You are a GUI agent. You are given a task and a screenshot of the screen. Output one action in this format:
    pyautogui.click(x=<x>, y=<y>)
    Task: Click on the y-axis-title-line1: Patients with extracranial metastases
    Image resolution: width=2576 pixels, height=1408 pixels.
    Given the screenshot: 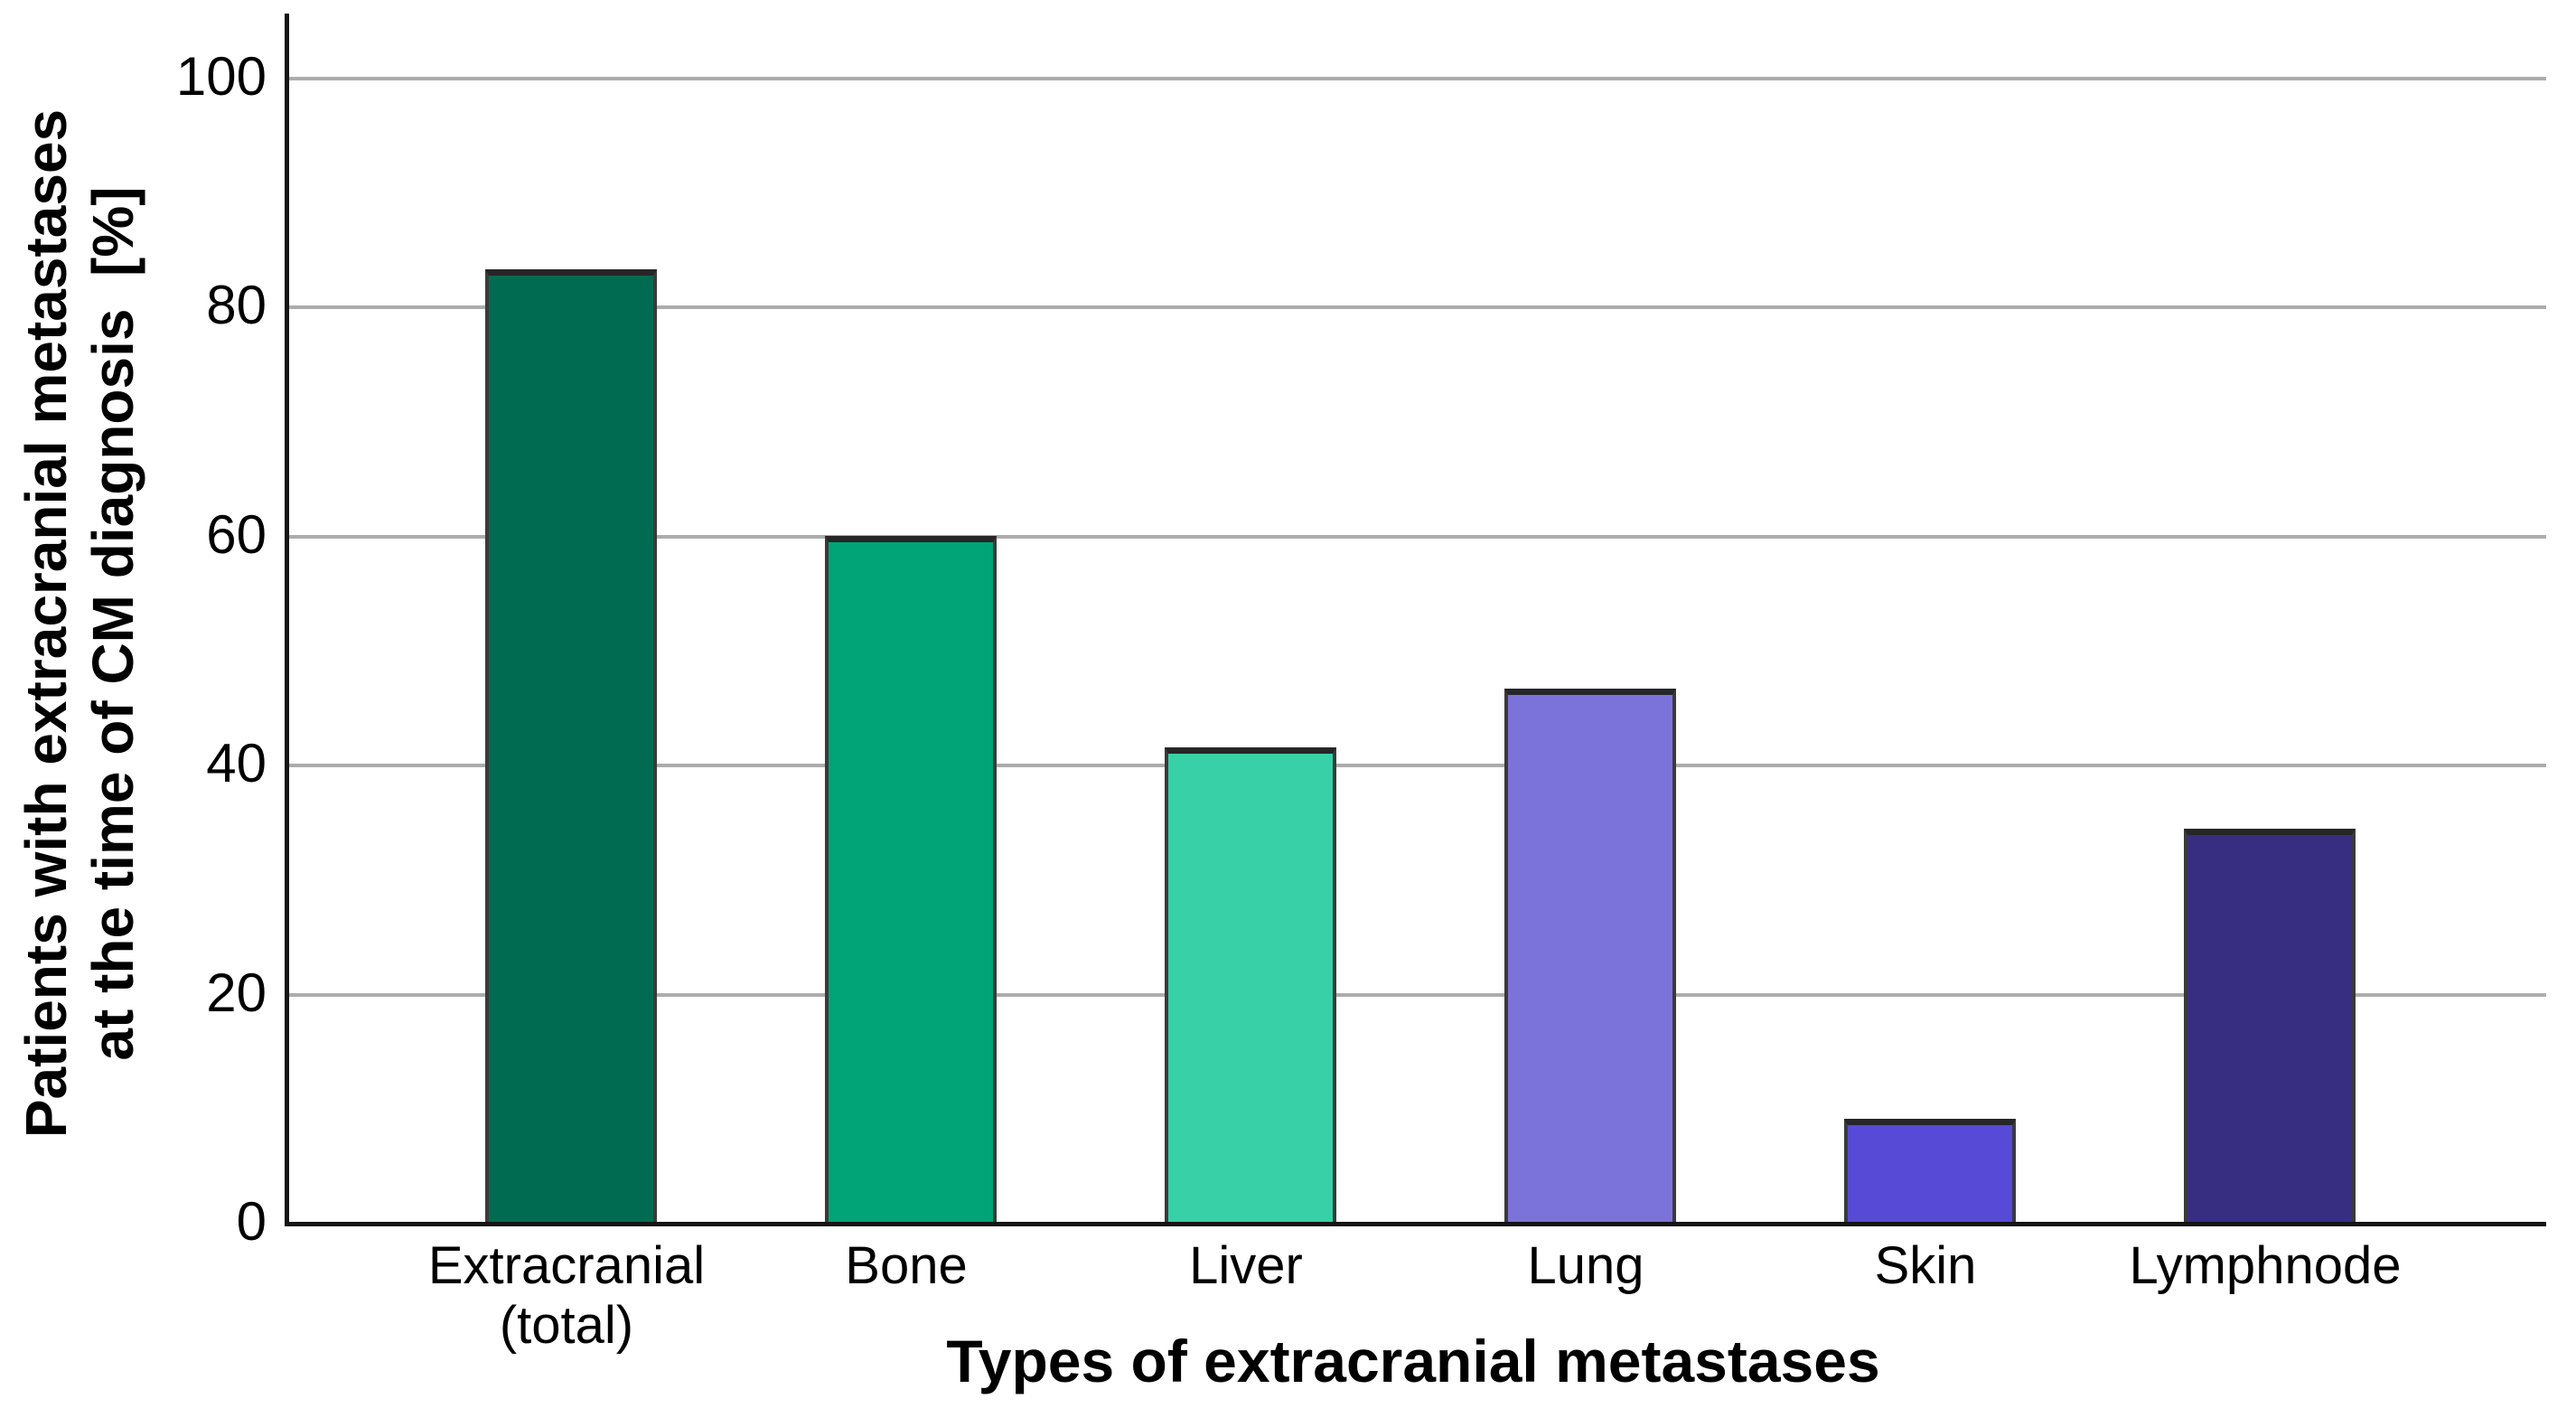 What is the action you would take?
    pyautogui.click(x=46, y=623)
    